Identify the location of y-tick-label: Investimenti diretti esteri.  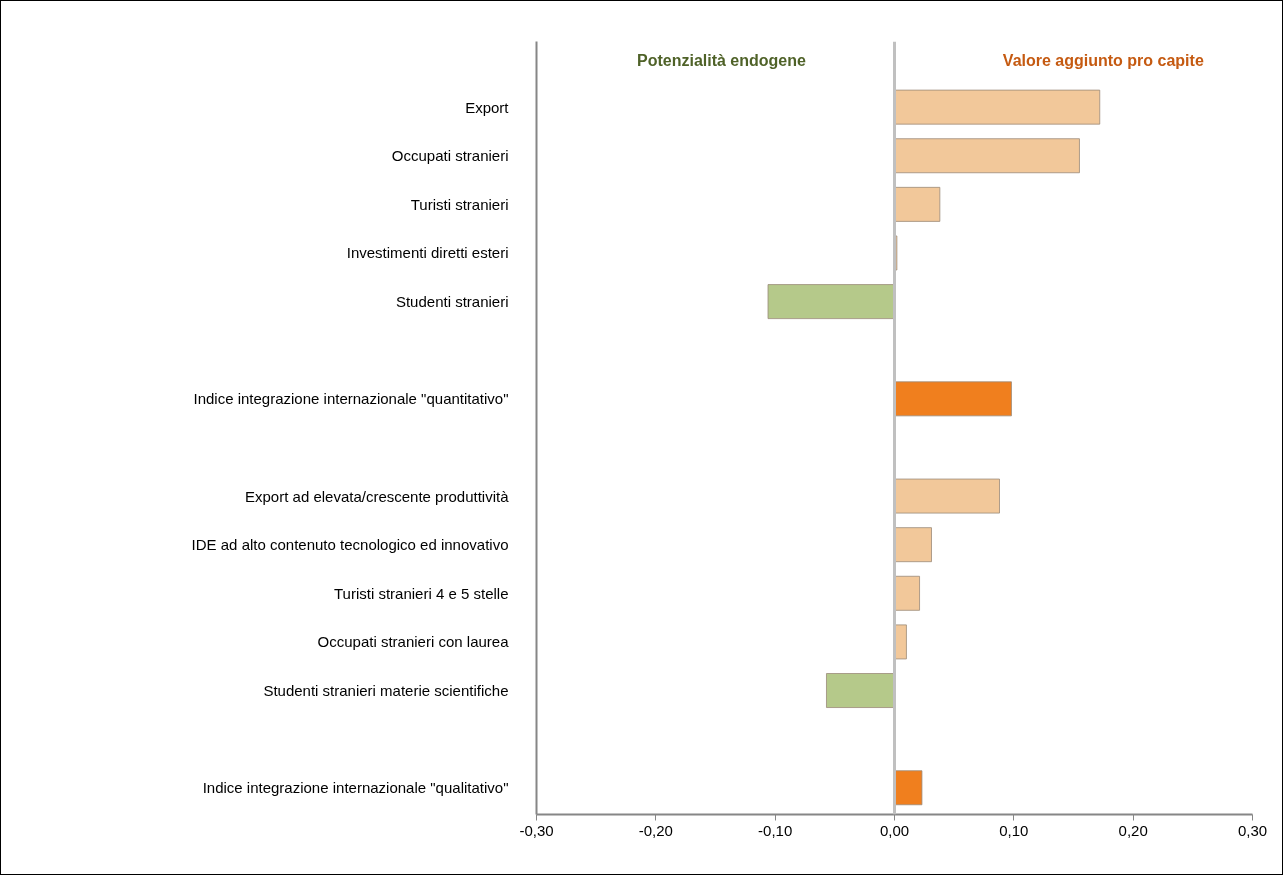
(427, 253).